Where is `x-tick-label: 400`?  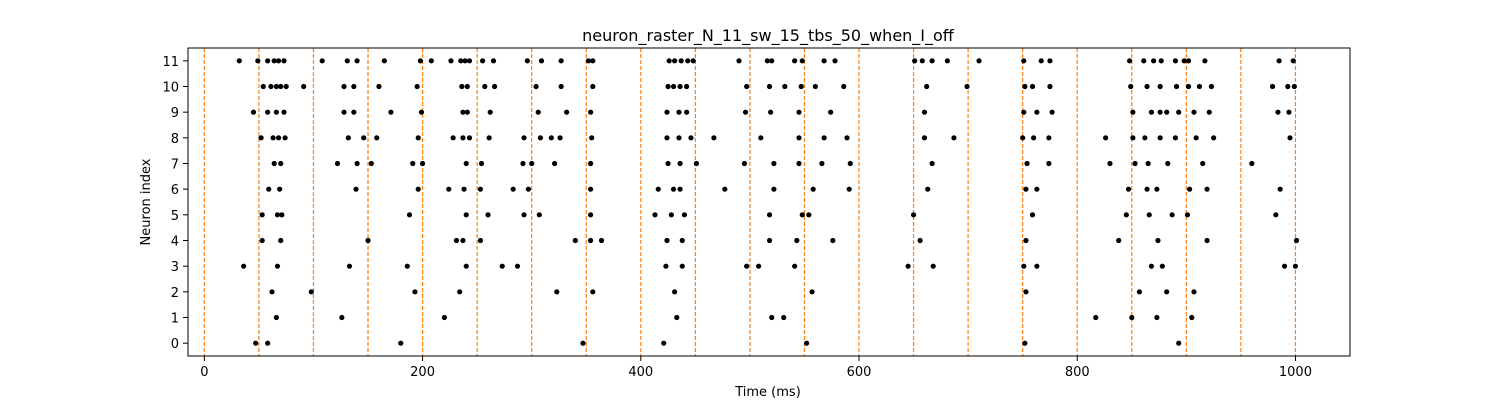 x-tick-label: 400 is located at coordinates (640, 372).